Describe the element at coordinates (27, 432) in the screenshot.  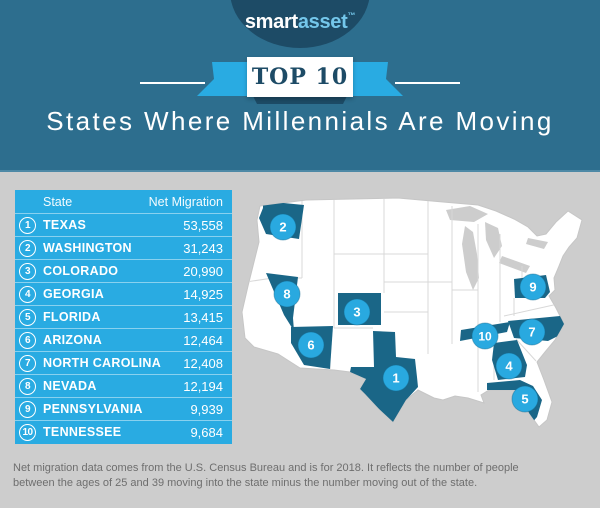
I see `rank-badge: 10` at that location.